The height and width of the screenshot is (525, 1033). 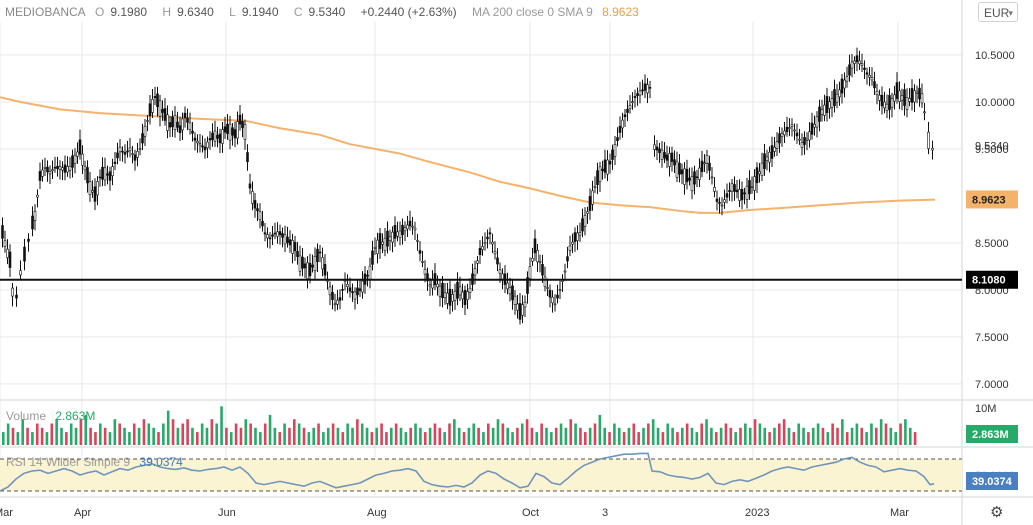 What do you see at coordinates (195, 12) in the screenshot?
I see `high-value: 9.6340` at bounding box center [195, 12].